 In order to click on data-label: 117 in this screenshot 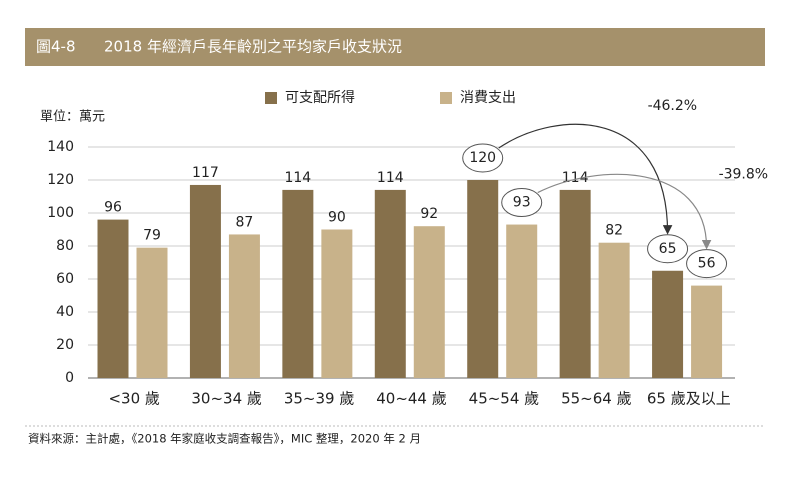, I will do `click(205, 173)`.